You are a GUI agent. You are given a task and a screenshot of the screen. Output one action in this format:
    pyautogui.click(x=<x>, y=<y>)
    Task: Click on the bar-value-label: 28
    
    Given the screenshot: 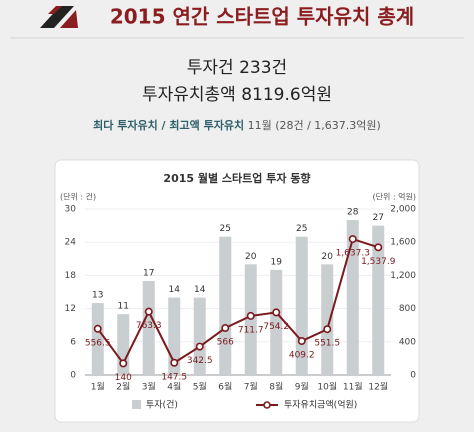 What is the action you would take?
    pyautogui.click(x=353, y=213)
    